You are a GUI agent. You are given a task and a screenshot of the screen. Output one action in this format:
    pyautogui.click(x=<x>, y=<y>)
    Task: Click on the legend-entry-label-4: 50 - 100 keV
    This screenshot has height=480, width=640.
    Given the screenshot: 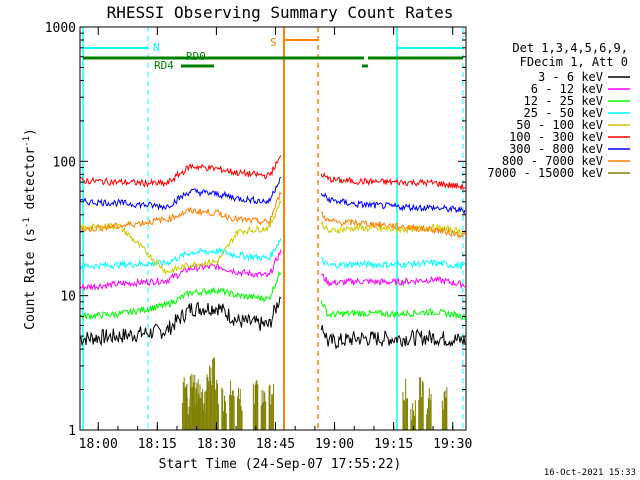 What is the action you would take?
    pyautogui.click(x=559, y=125)
    